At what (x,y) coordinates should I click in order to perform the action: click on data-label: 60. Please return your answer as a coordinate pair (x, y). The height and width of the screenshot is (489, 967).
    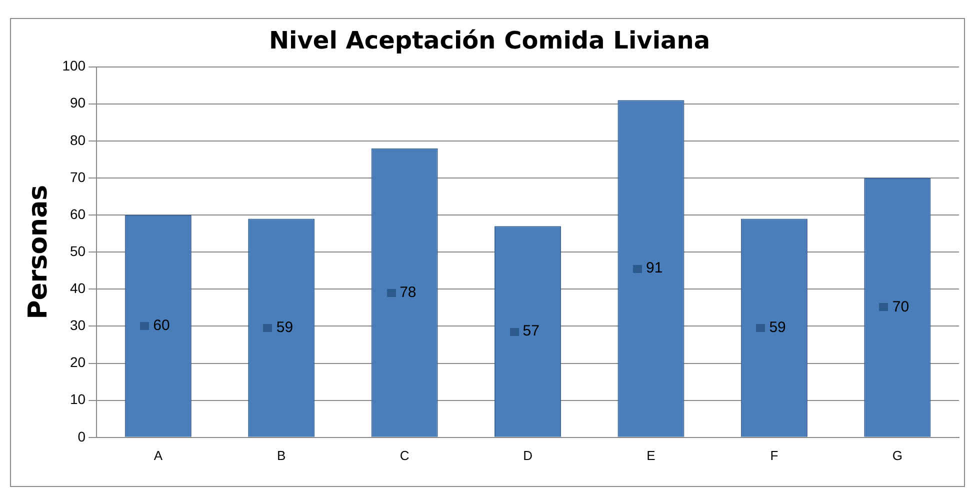
    Looking at the image, I should click on (161, 325).